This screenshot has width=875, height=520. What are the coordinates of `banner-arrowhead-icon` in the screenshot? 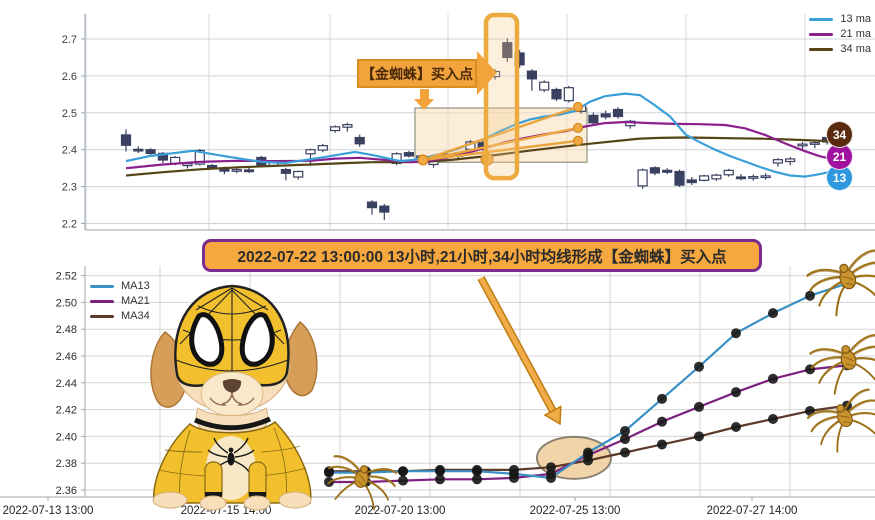 It's located at (487, 73).